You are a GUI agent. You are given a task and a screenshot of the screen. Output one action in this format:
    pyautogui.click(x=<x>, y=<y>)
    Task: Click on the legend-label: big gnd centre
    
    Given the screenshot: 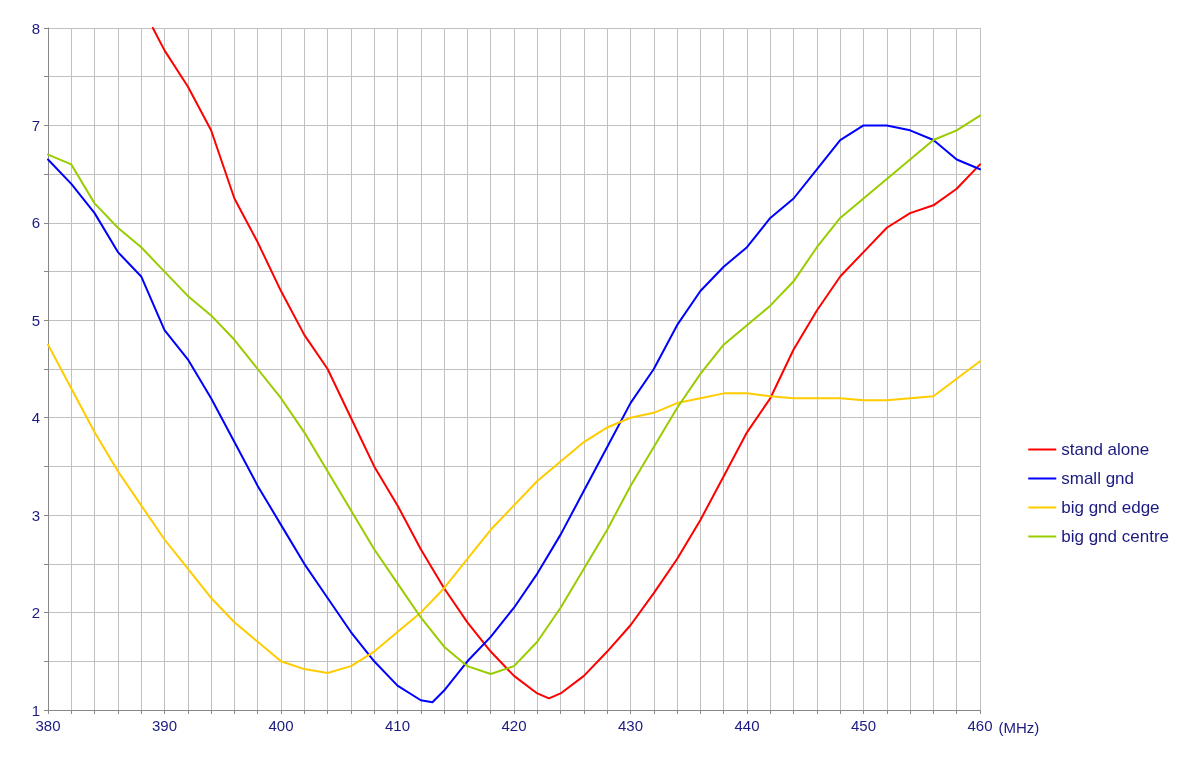 What is the action you would take?
    pyautogui.click(x=1115, y=536)
    